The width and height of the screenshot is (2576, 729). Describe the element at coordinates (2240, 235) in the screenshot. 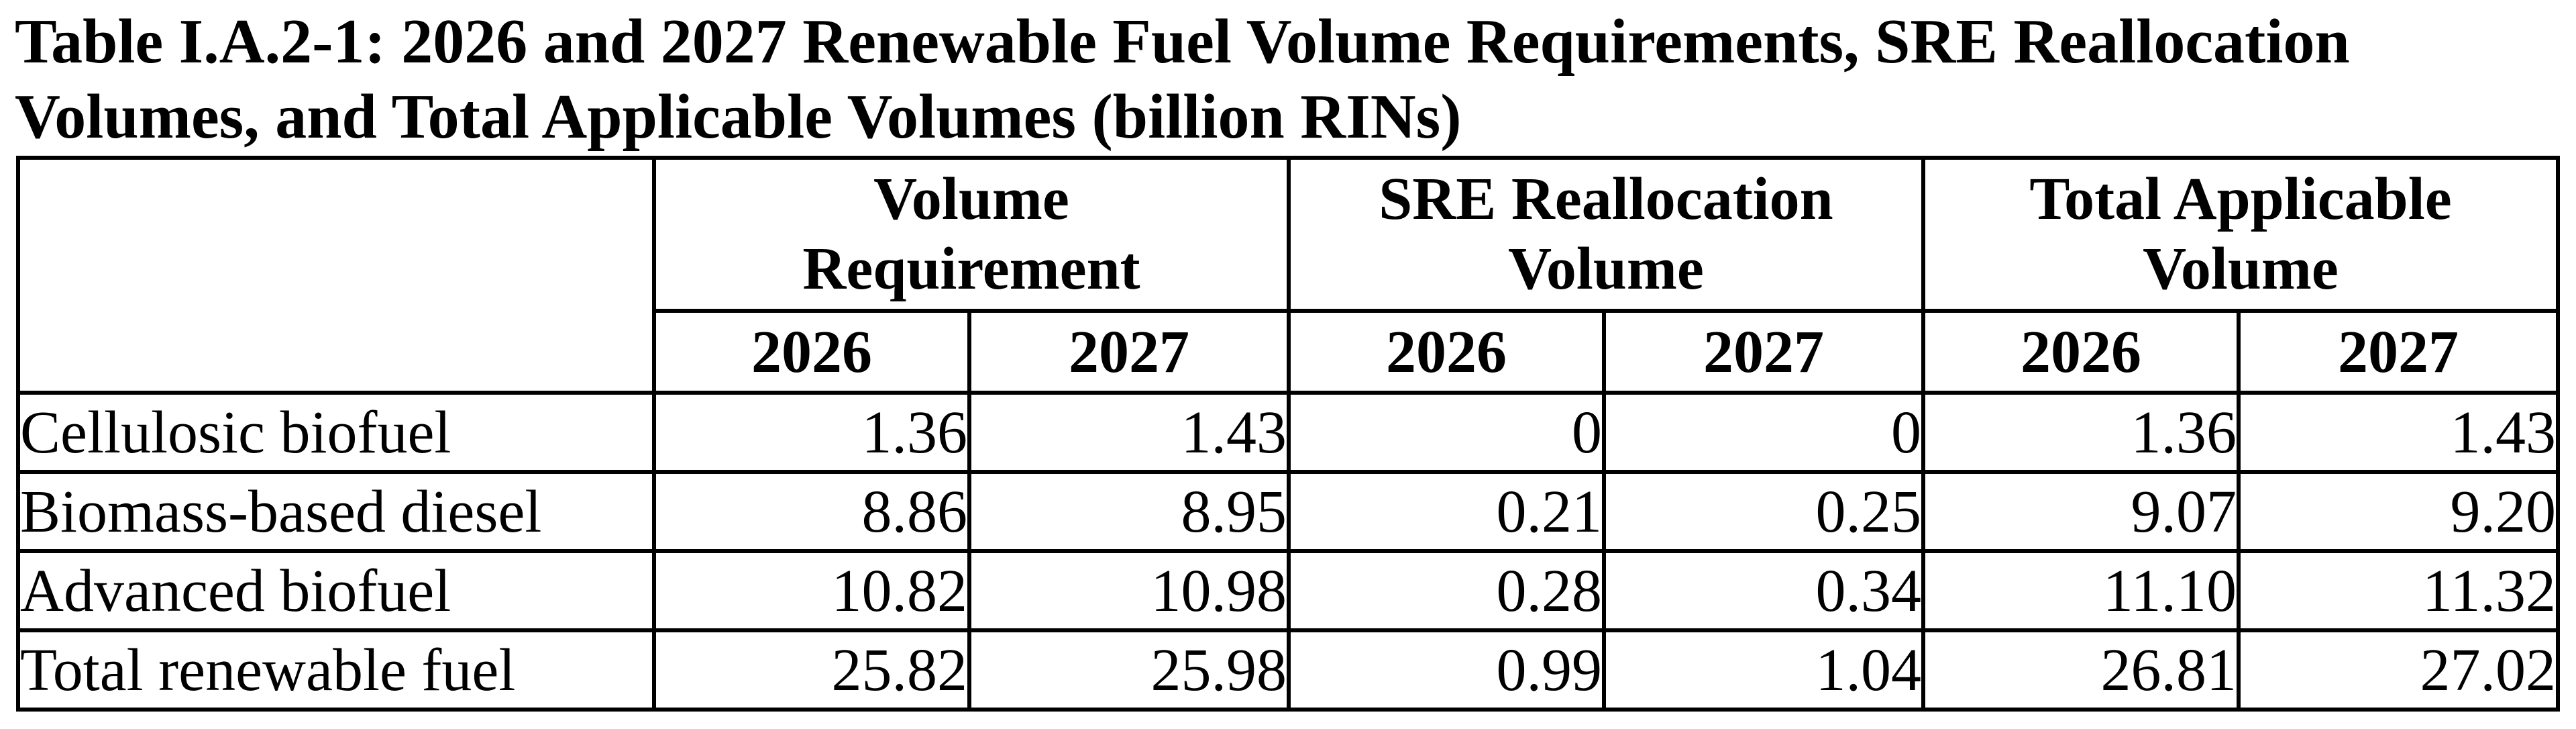

I see `group-header-total-applicable: Total Applicable Volume` at that location.